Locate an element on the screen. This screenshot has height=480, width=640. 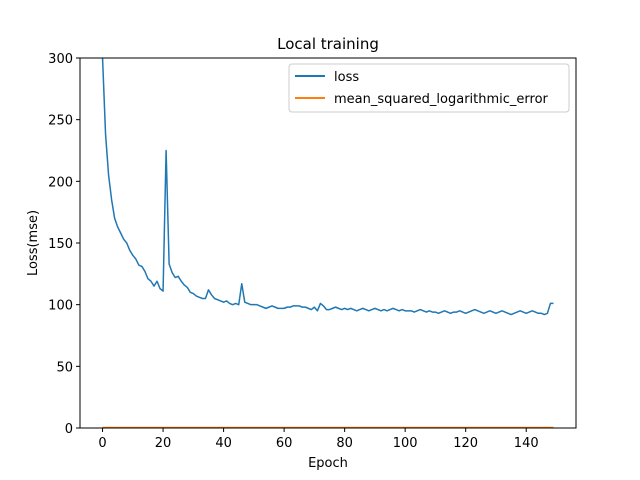
y-tick-label: 50 is located at coordinates (64, 367).